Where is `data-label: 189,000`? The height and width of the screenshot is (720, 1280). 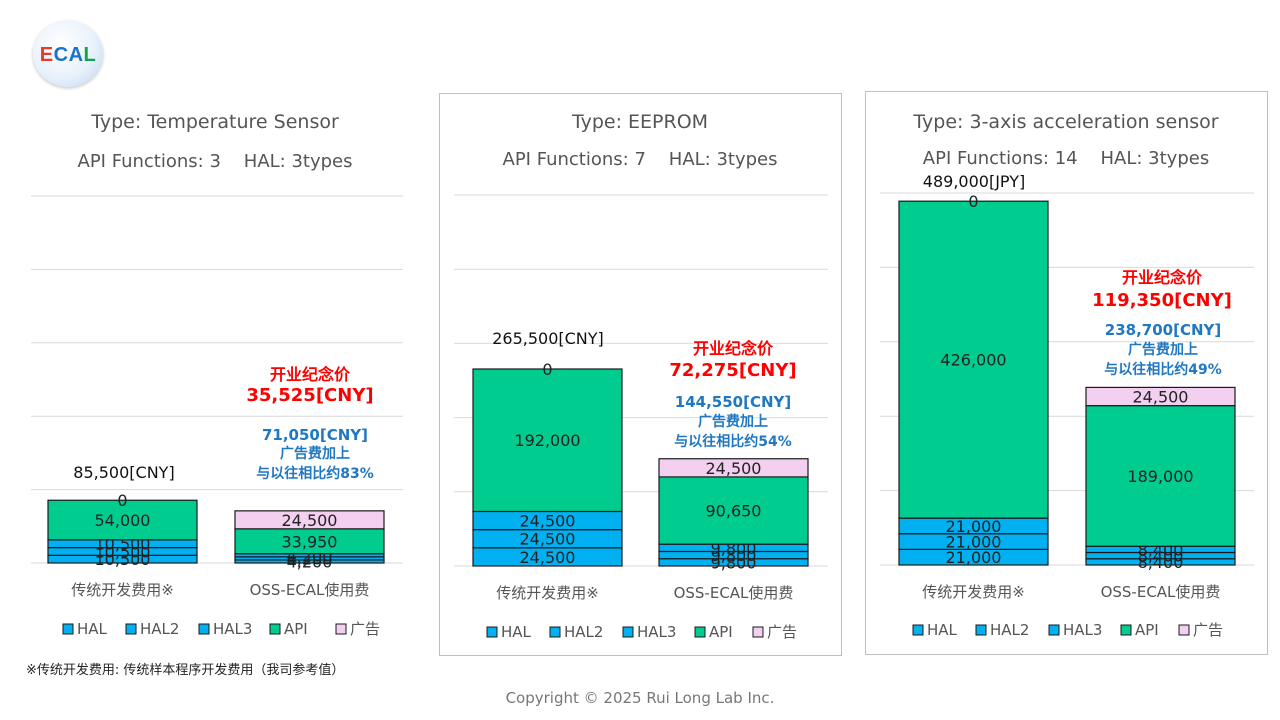
data-label: 189,000 is located at coordinates (1160, 476).